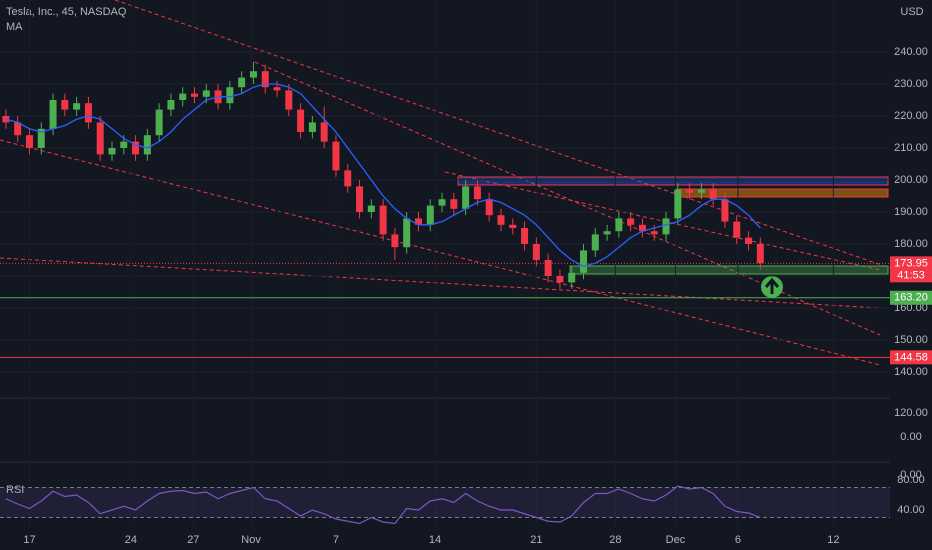 This screenshot has width=932, height=550. What do you see at coordinates (14, 27) in the screenshot?
I see `indicator-label: MA` at bounding box center [14, 27].